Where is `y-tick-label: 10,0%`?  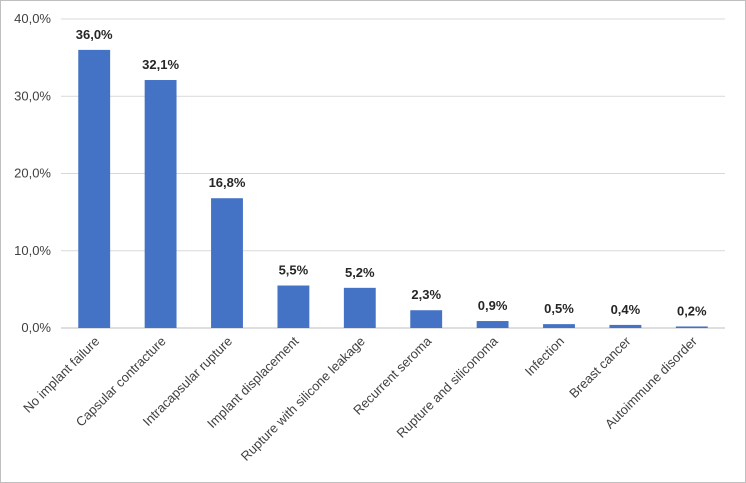
y-tick-label: 10,0% is located at coordinates (32, 250).